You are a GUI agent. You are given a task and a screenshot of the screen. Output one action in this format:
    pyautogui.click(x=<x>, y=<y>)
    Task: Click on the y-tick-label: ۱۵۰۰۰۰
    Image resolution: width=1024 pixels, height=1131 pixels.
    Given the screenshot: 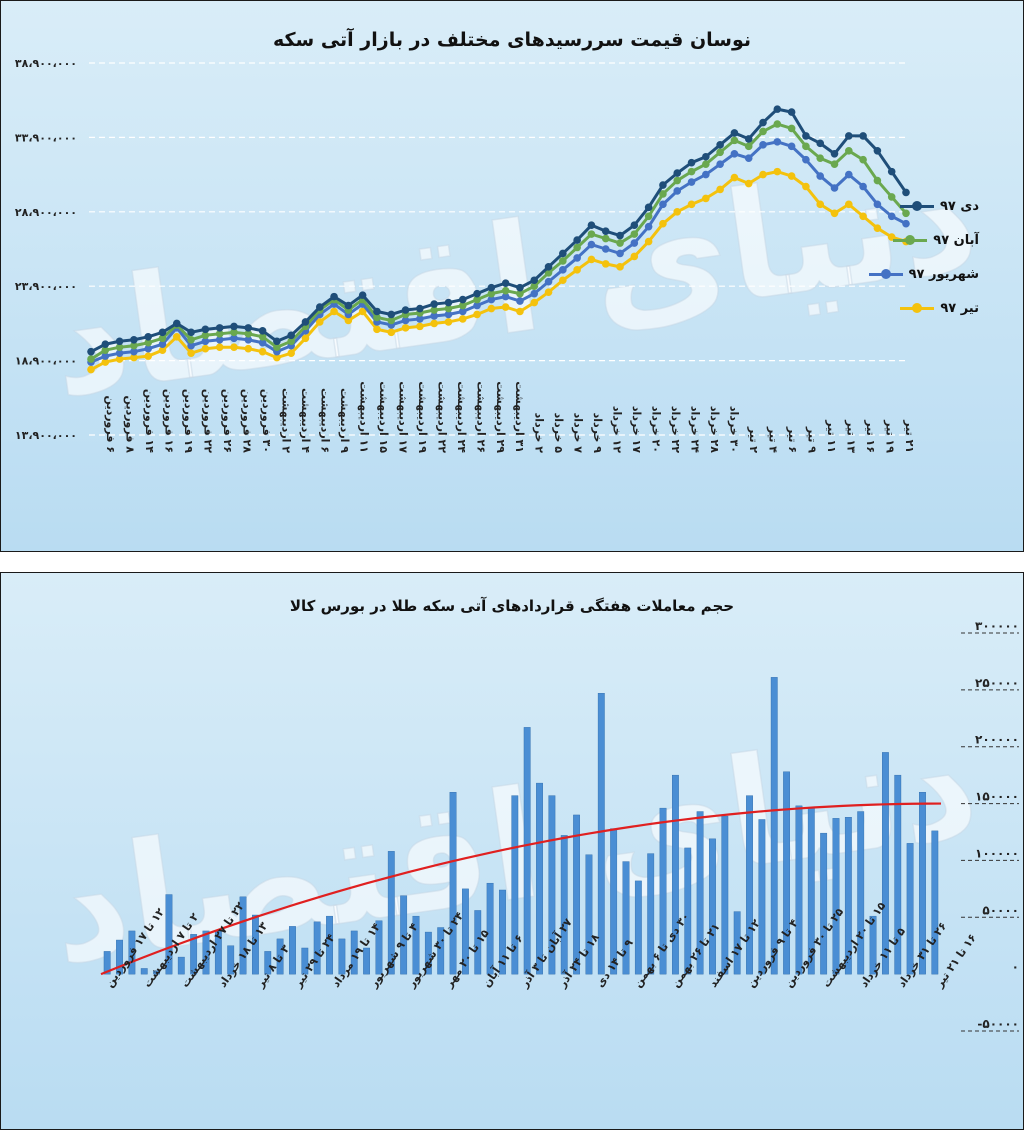 What is the action you would take?
    pyautogui.click(x=997, y=797)
    